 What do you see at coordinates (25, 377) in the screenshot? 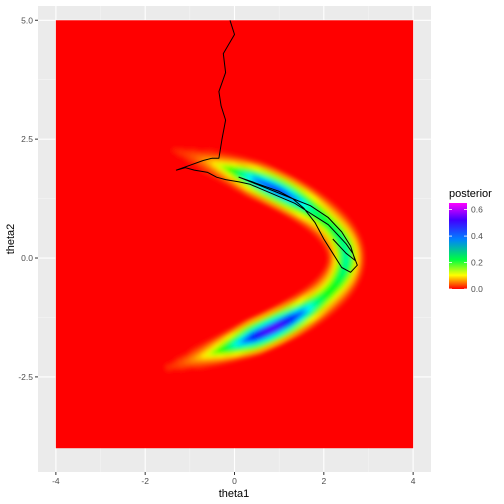
I see `y-tick-label: -2.5` at bounding box center [25, 377].